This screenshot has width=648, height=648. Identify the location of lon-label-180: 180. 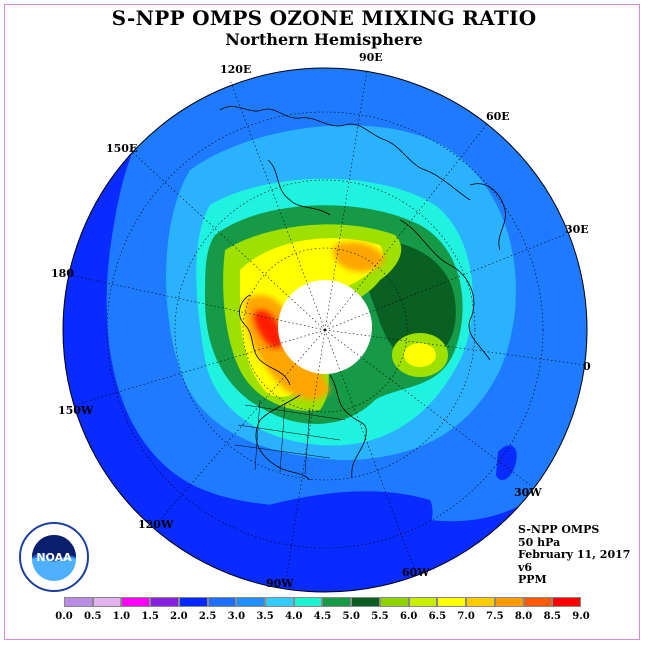
(62, 273).